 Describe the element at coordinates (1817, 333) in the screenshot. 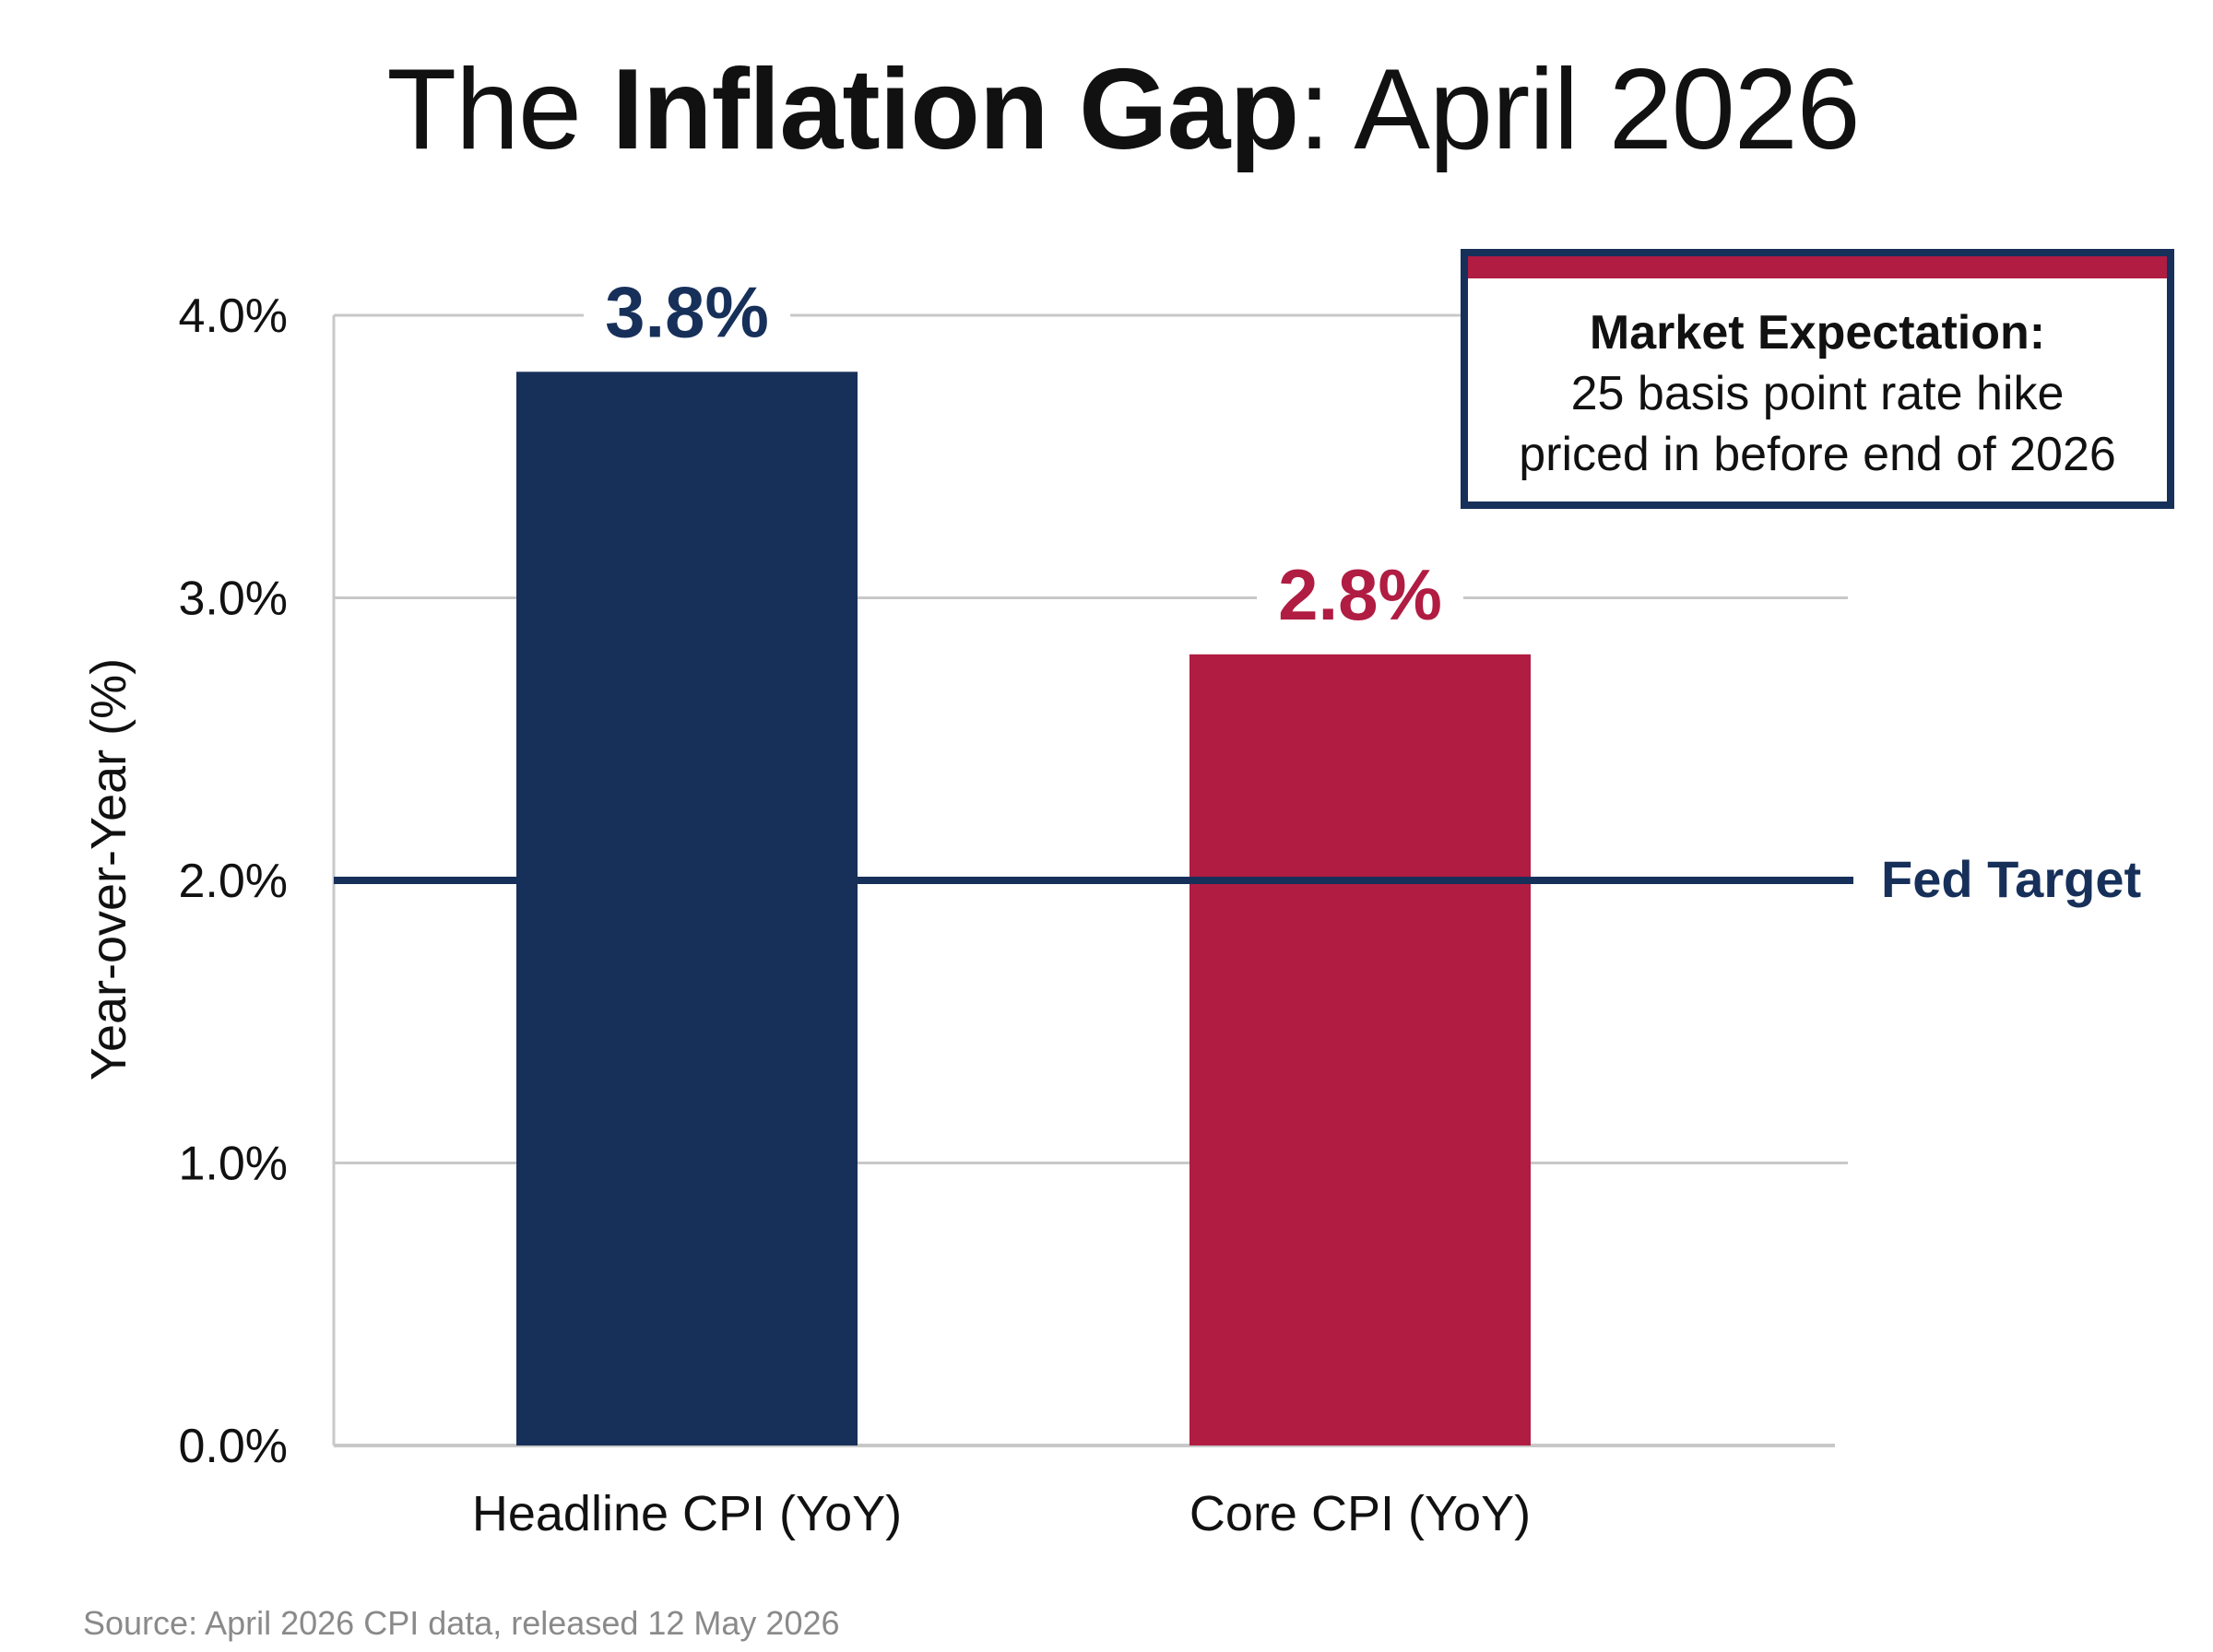

I see `callout-heading: Market Expectation:` at that location.